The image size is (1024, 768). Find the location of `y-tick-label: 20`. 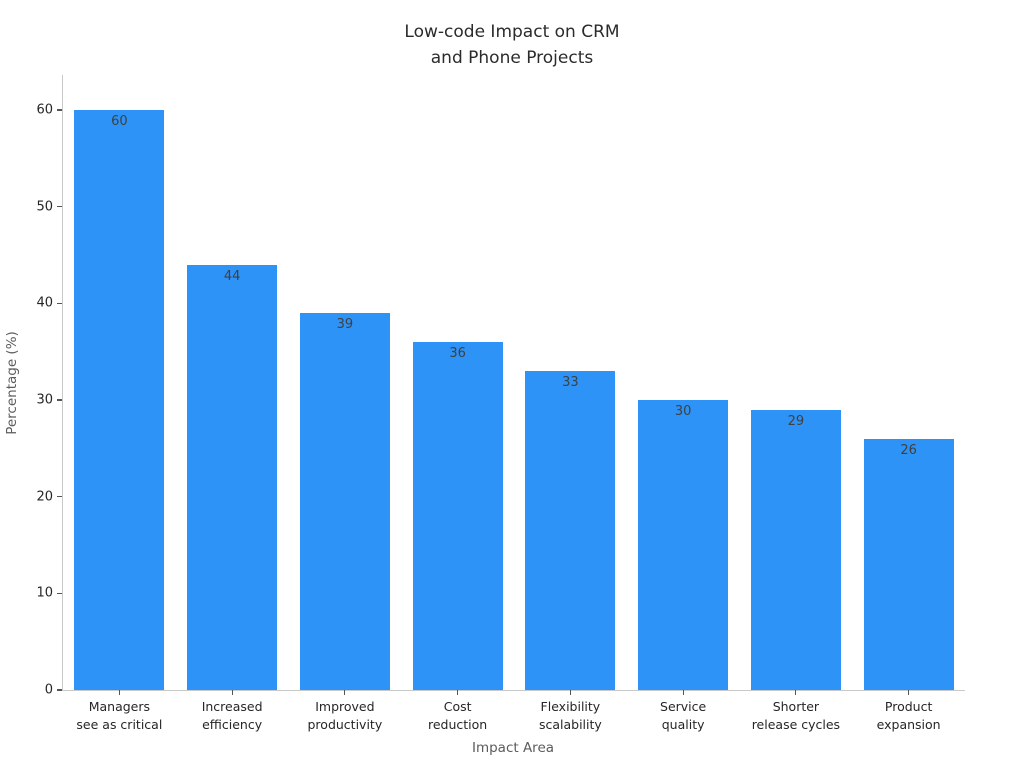

y-tick-label: 20 is located at coordinates (44, 497).